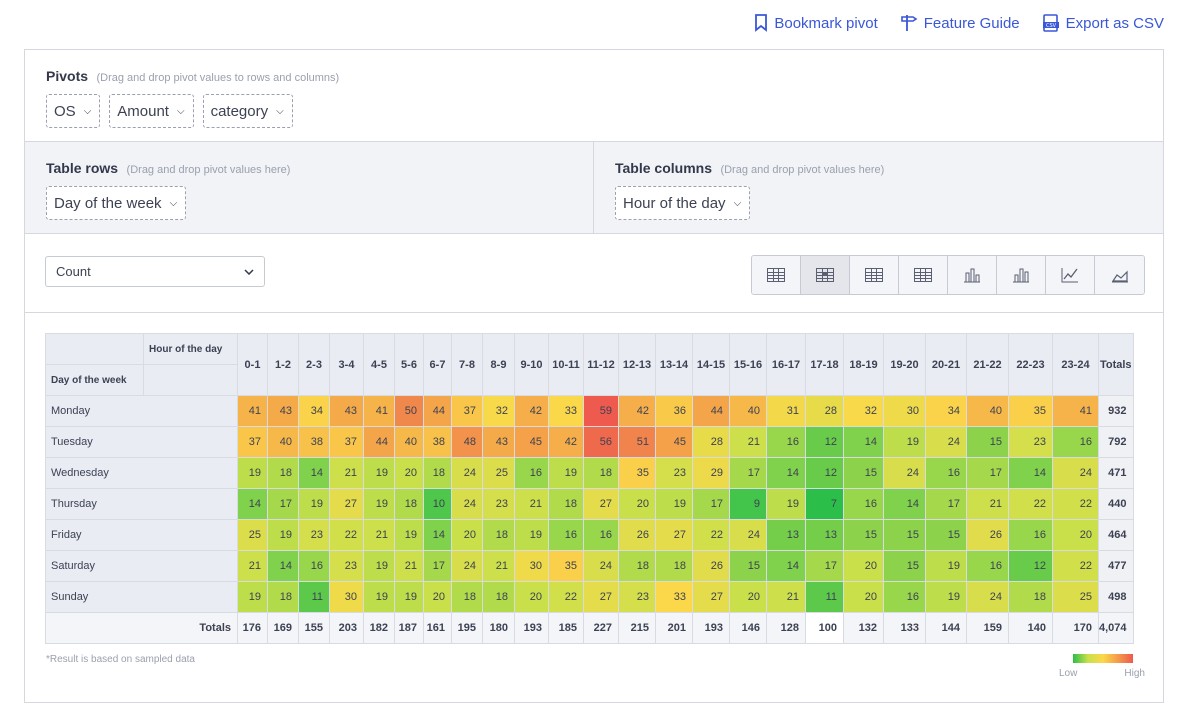 Image resolution: width=1194 pixels, height=720 pixels. Describe the element at coordinates (972, 275) in the screenshot. I see `view-stacked-bar-button` at that location.